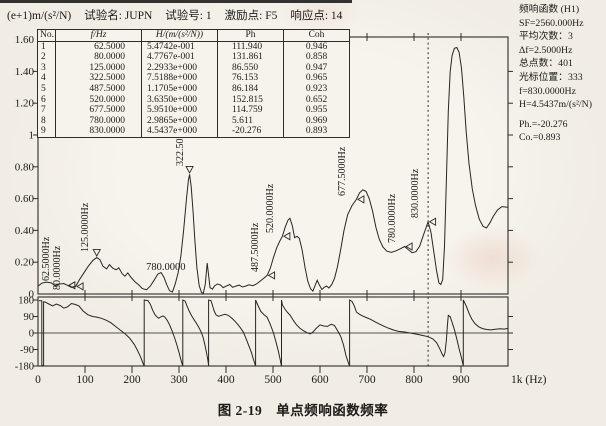 This screenshot has height=426, width=606. Describe the element at coordinates (546, 37) in the screenshot. I see `readout-item: 平均次数：3` at that location.